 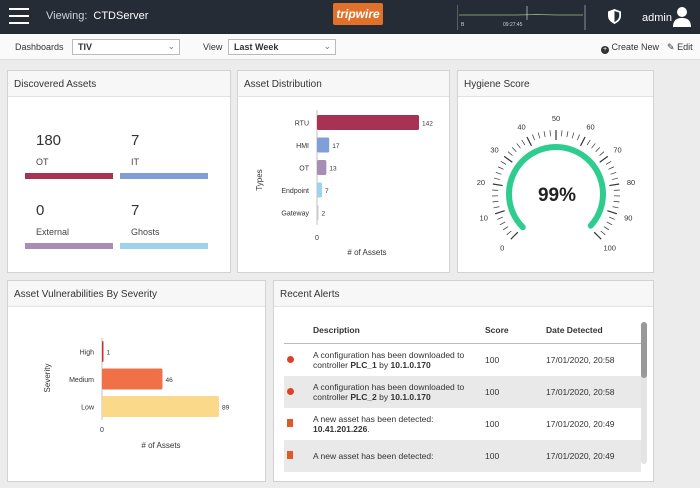 I want to click on edit-button: ✎ Edit, so click(x=680, y=47).